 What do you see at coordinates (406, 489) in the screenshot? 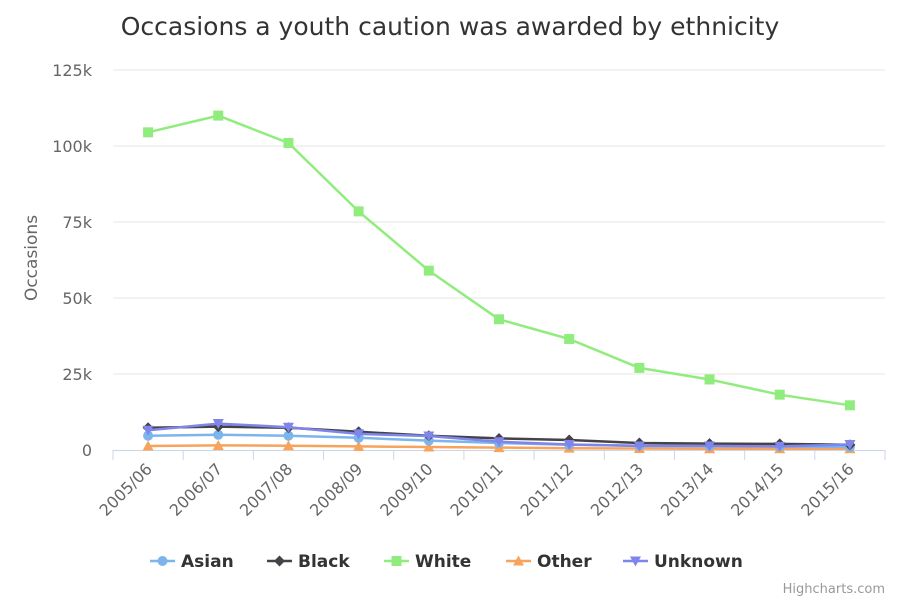
I see `x-tick-label: 2009/10` at bounding box center [406, 489].